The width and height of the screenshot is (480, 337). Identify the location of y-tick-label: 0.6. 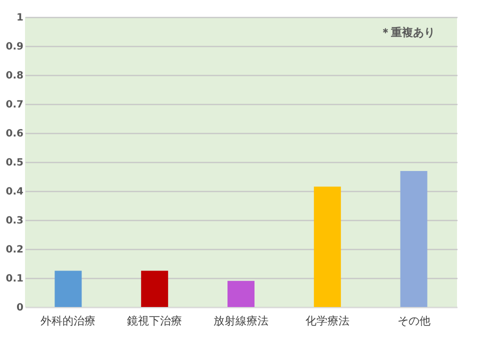
(15, 134).